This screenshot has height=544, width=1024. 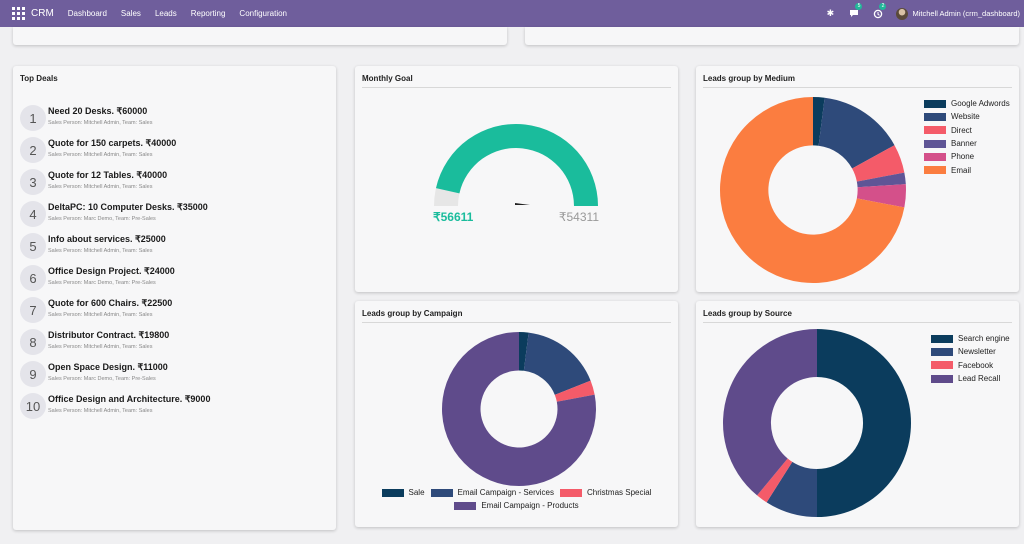 What do you see at coordinates (830, 13) in the screenshot?
I see `bug-icon: ✱` at bounding box center [830, 13].